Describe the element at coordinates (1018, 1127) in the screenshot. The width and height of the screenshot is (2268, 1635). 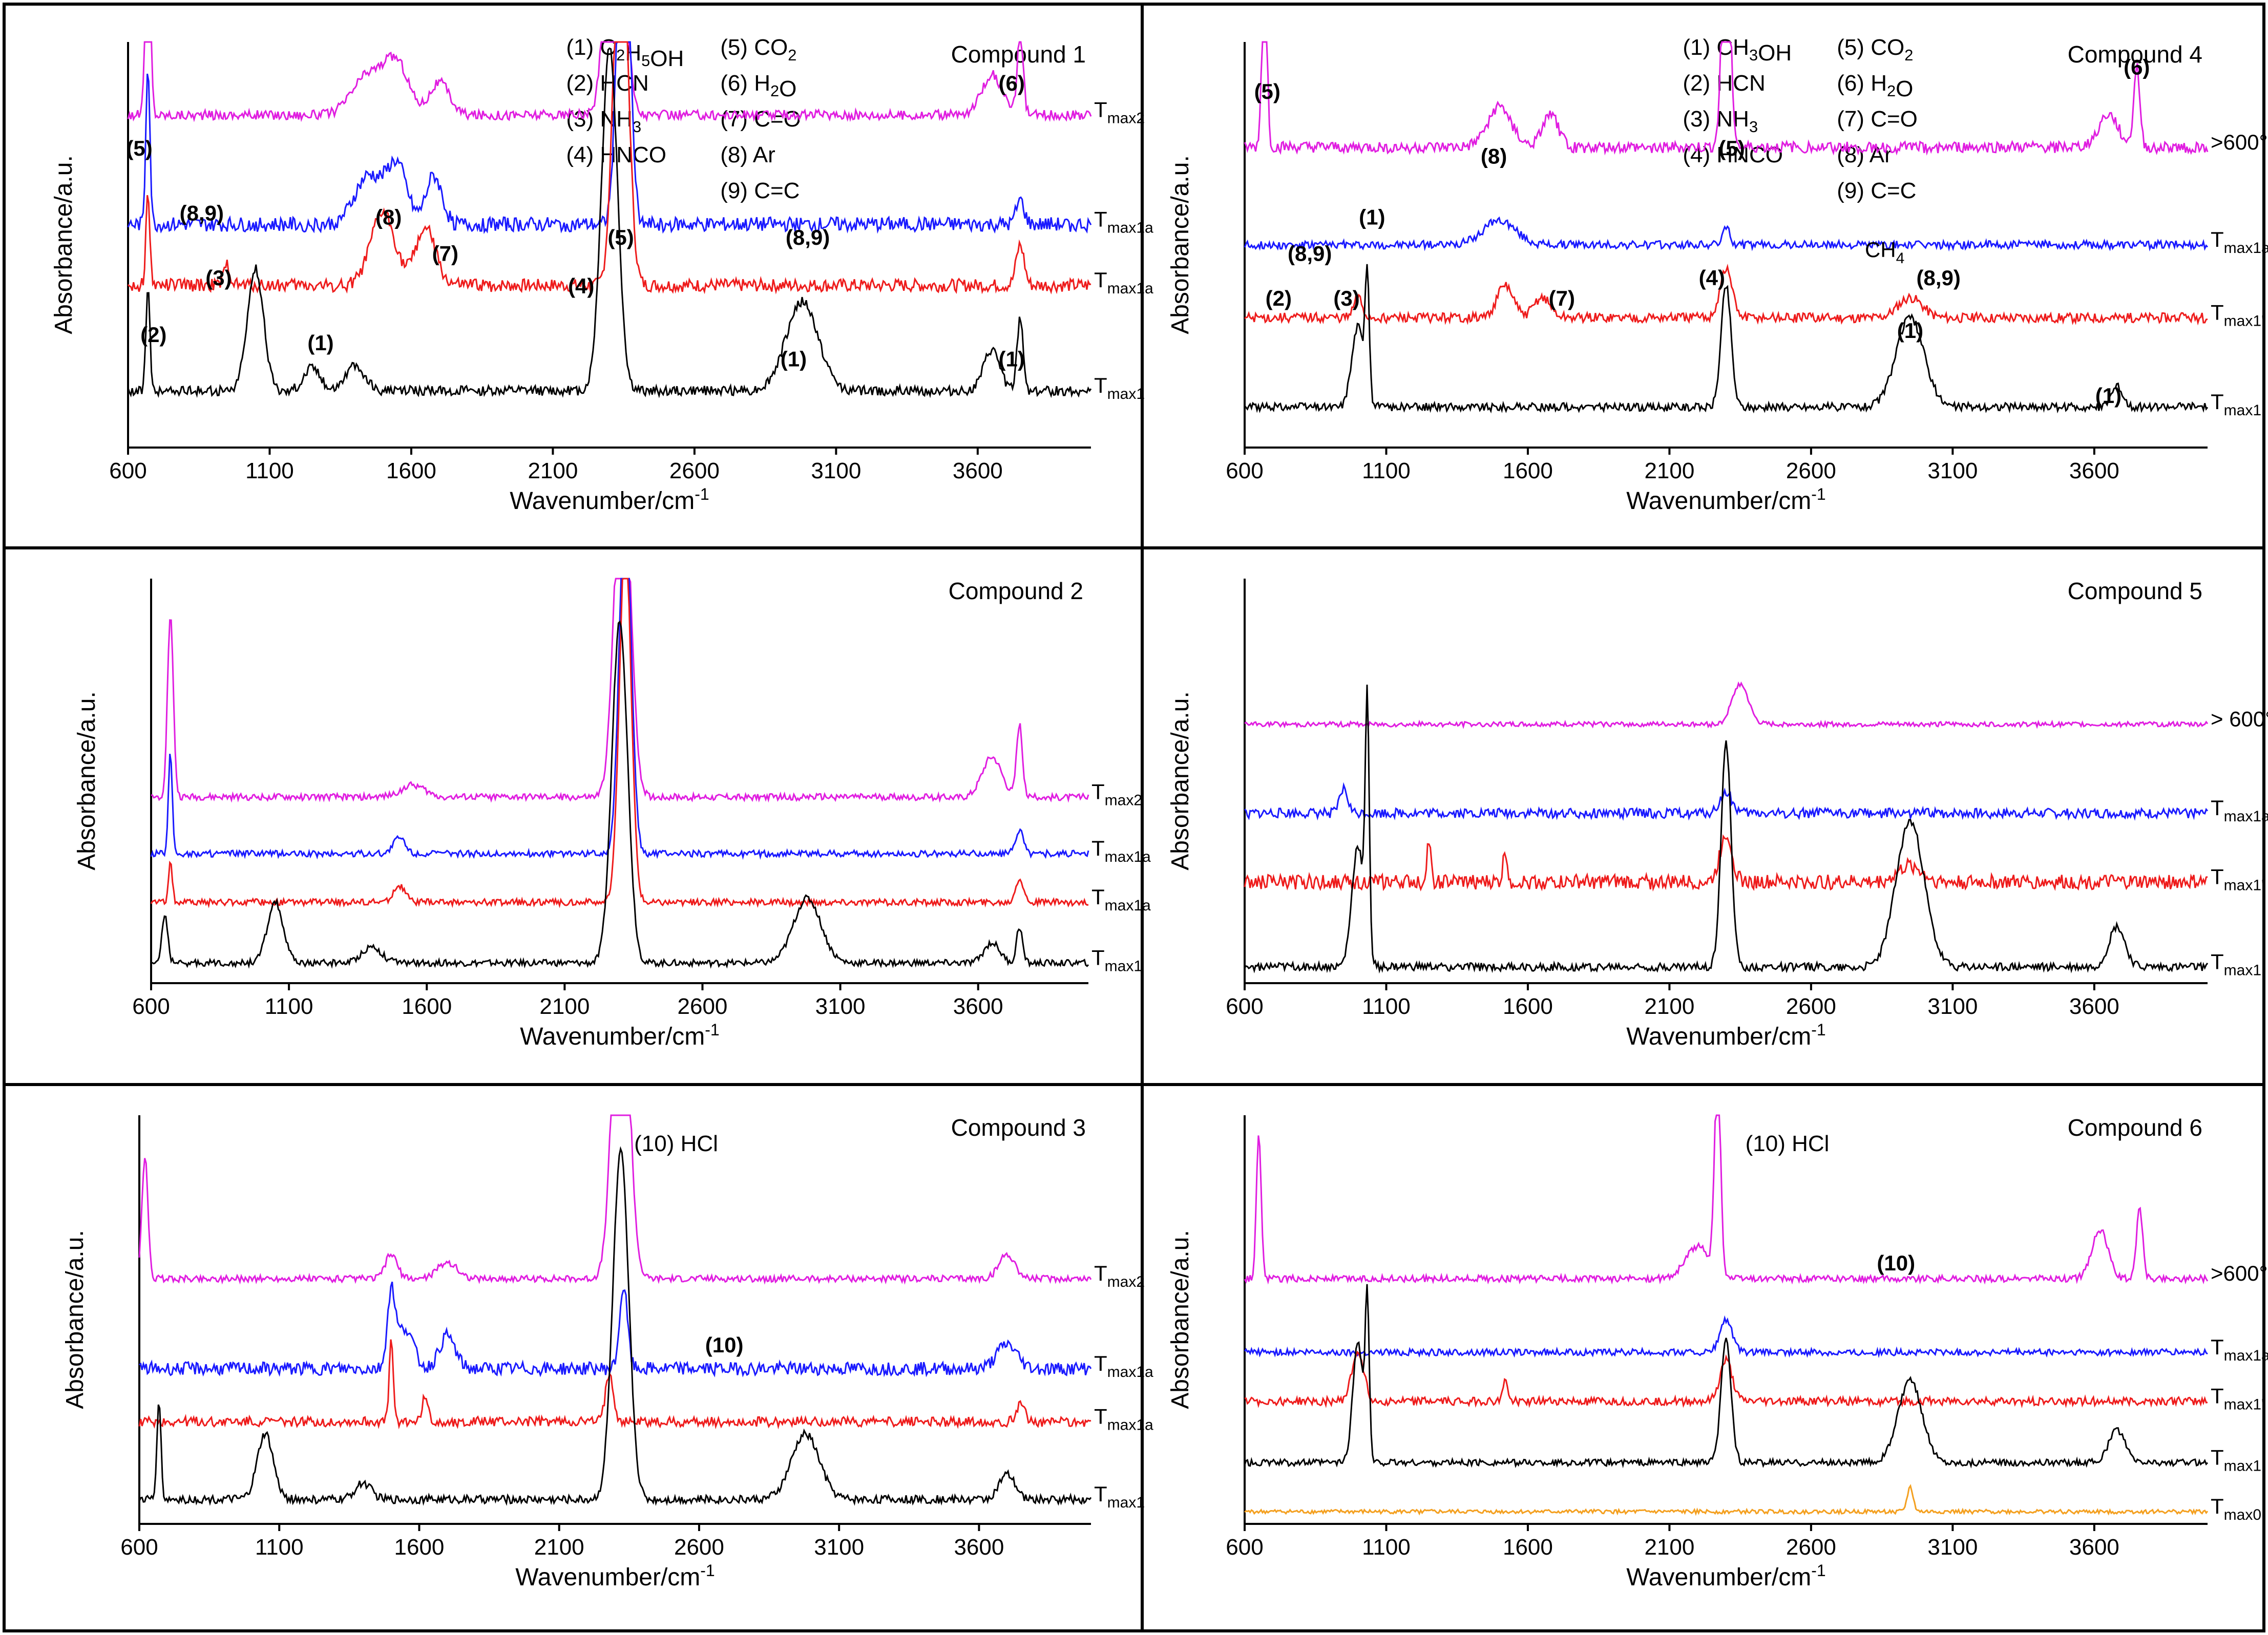
I see `chart-title: Compound 3` at that location.